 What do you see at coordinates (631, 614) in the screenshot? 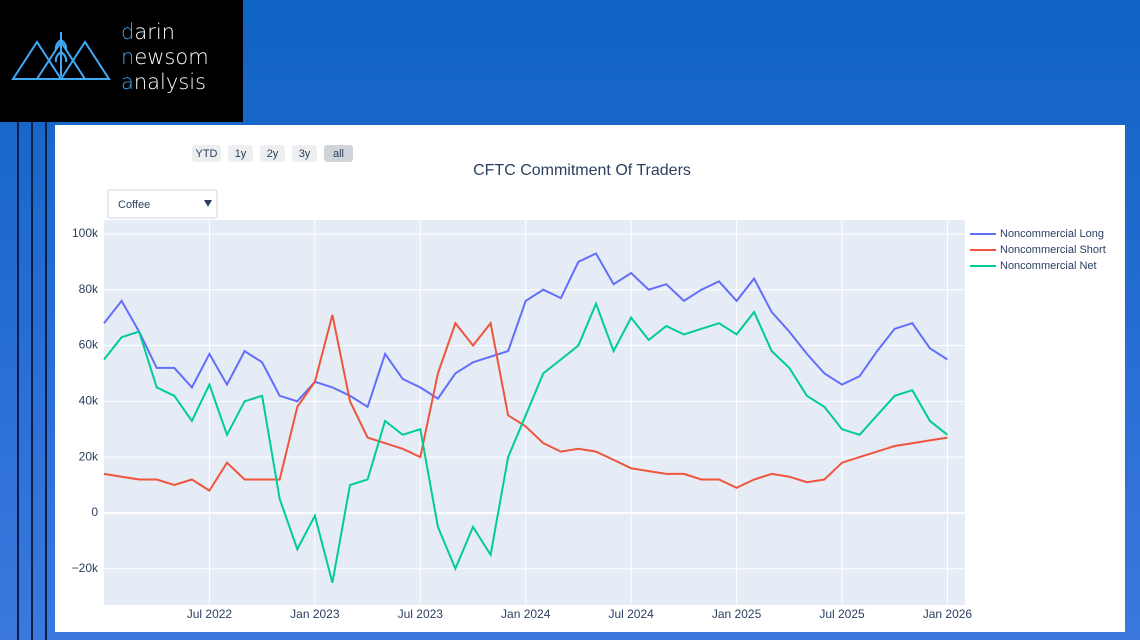
I see `x-tick-label: Jul 2024` at bounding box center [631, 614].